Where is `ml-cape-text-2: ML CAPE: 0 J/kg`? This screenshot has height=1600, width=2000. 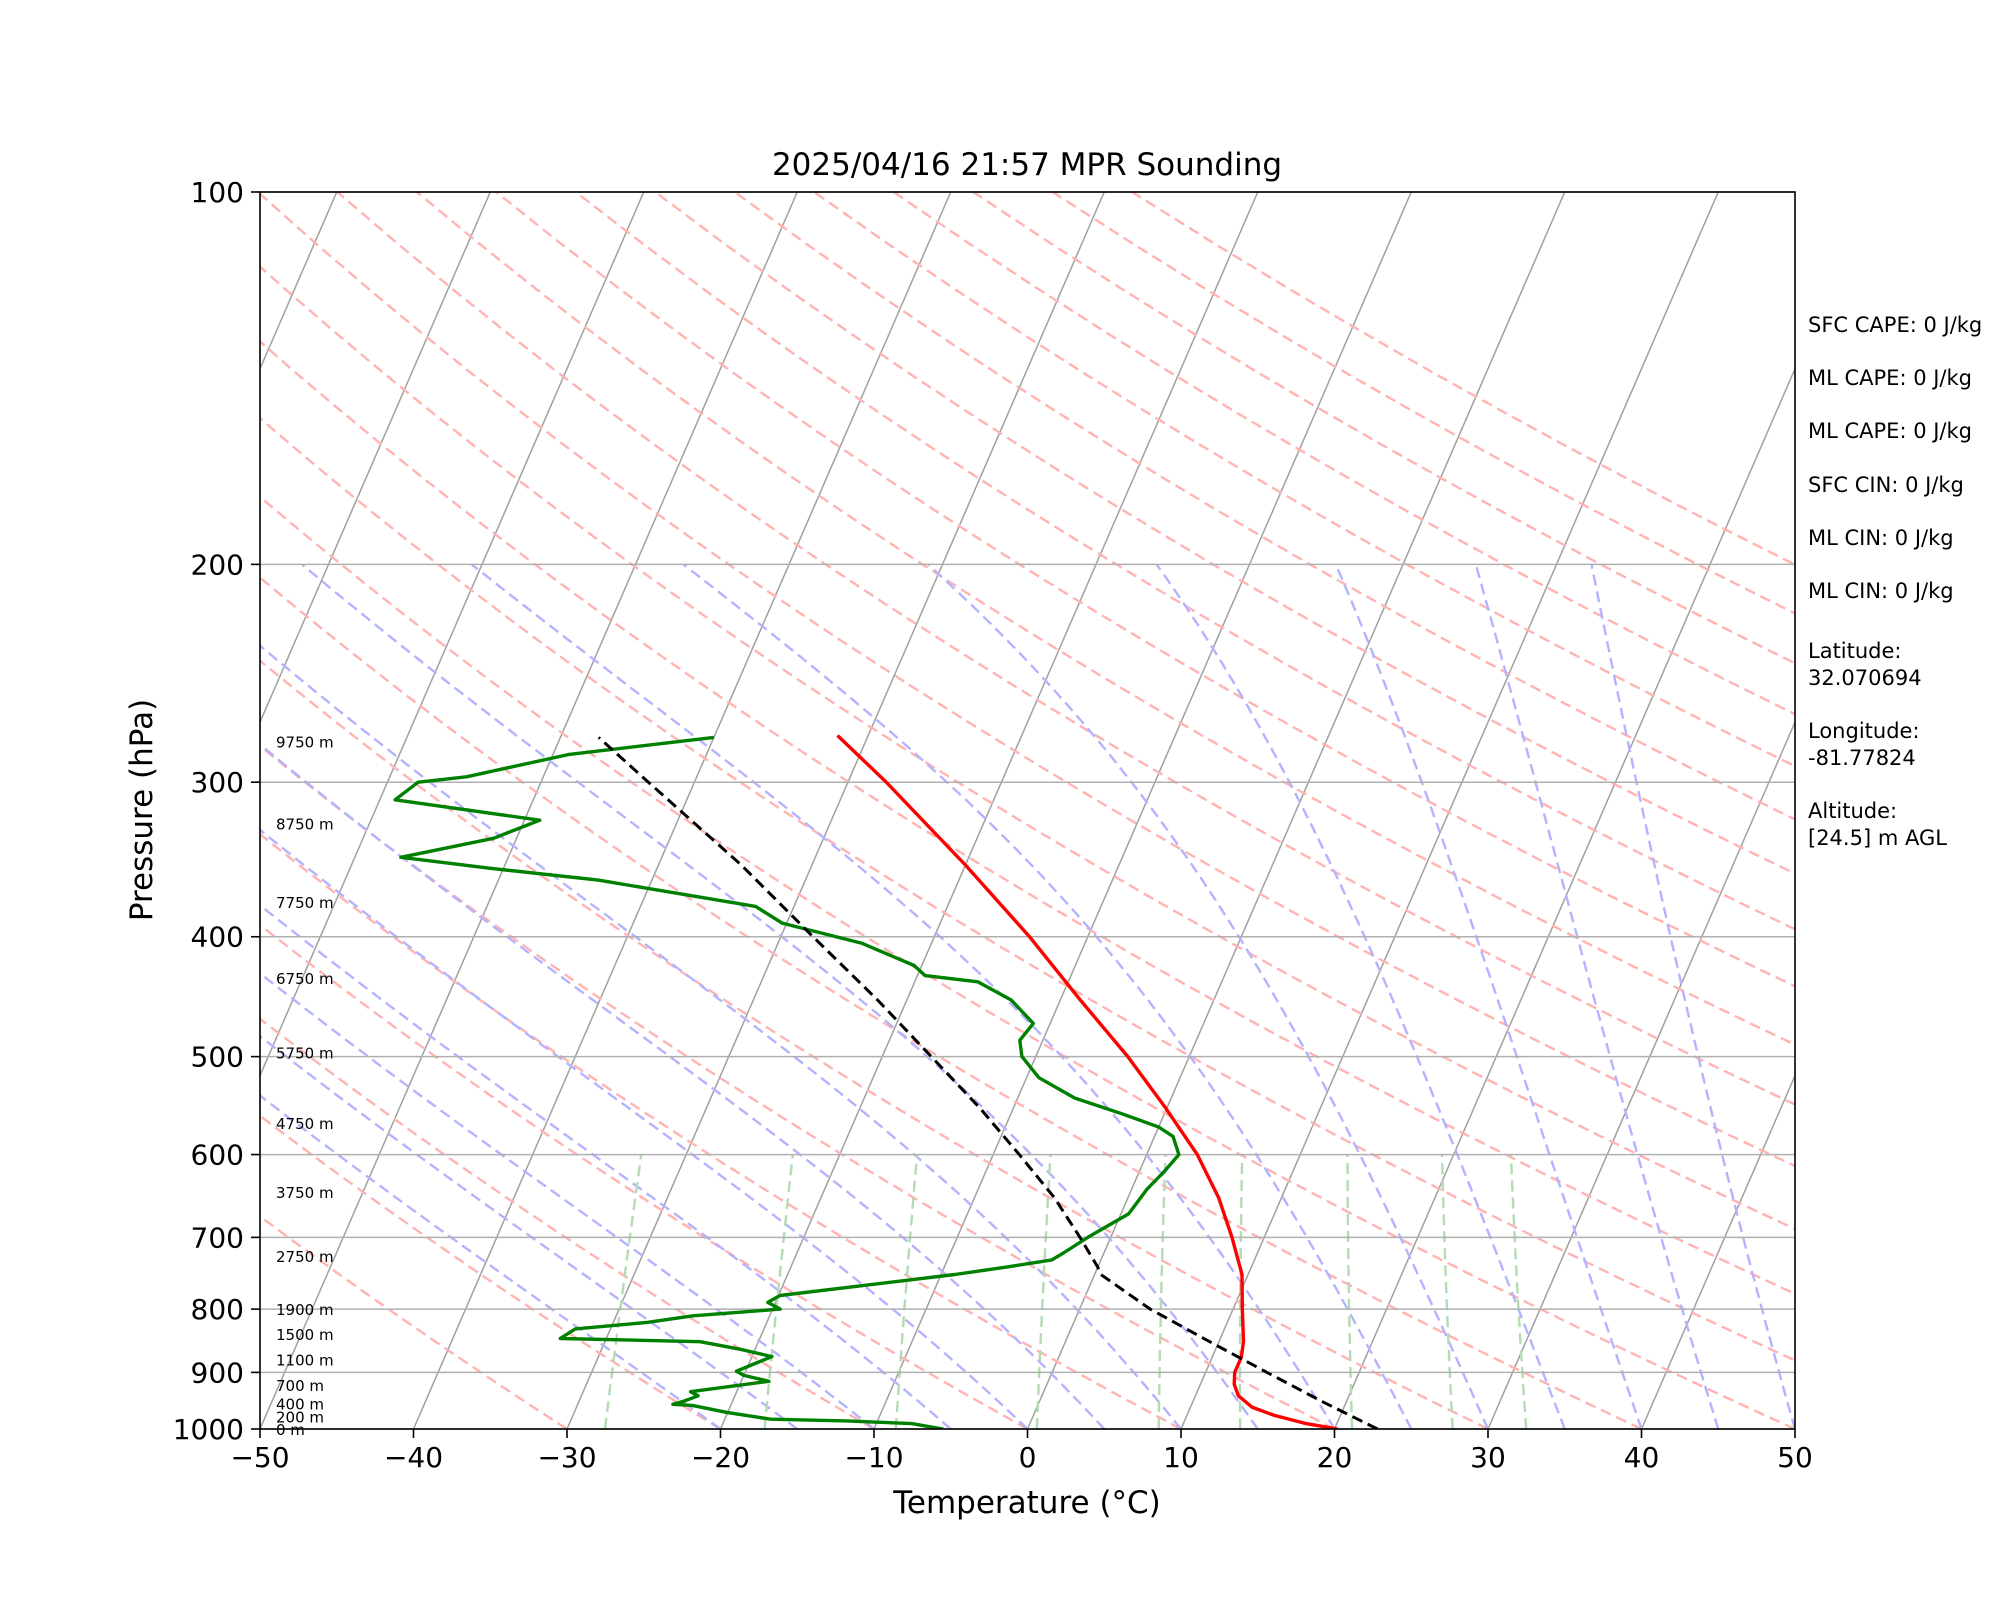
ml-cape-text-2: ML CAPE: 0 J/kg is located at coordinates (1890, 431).